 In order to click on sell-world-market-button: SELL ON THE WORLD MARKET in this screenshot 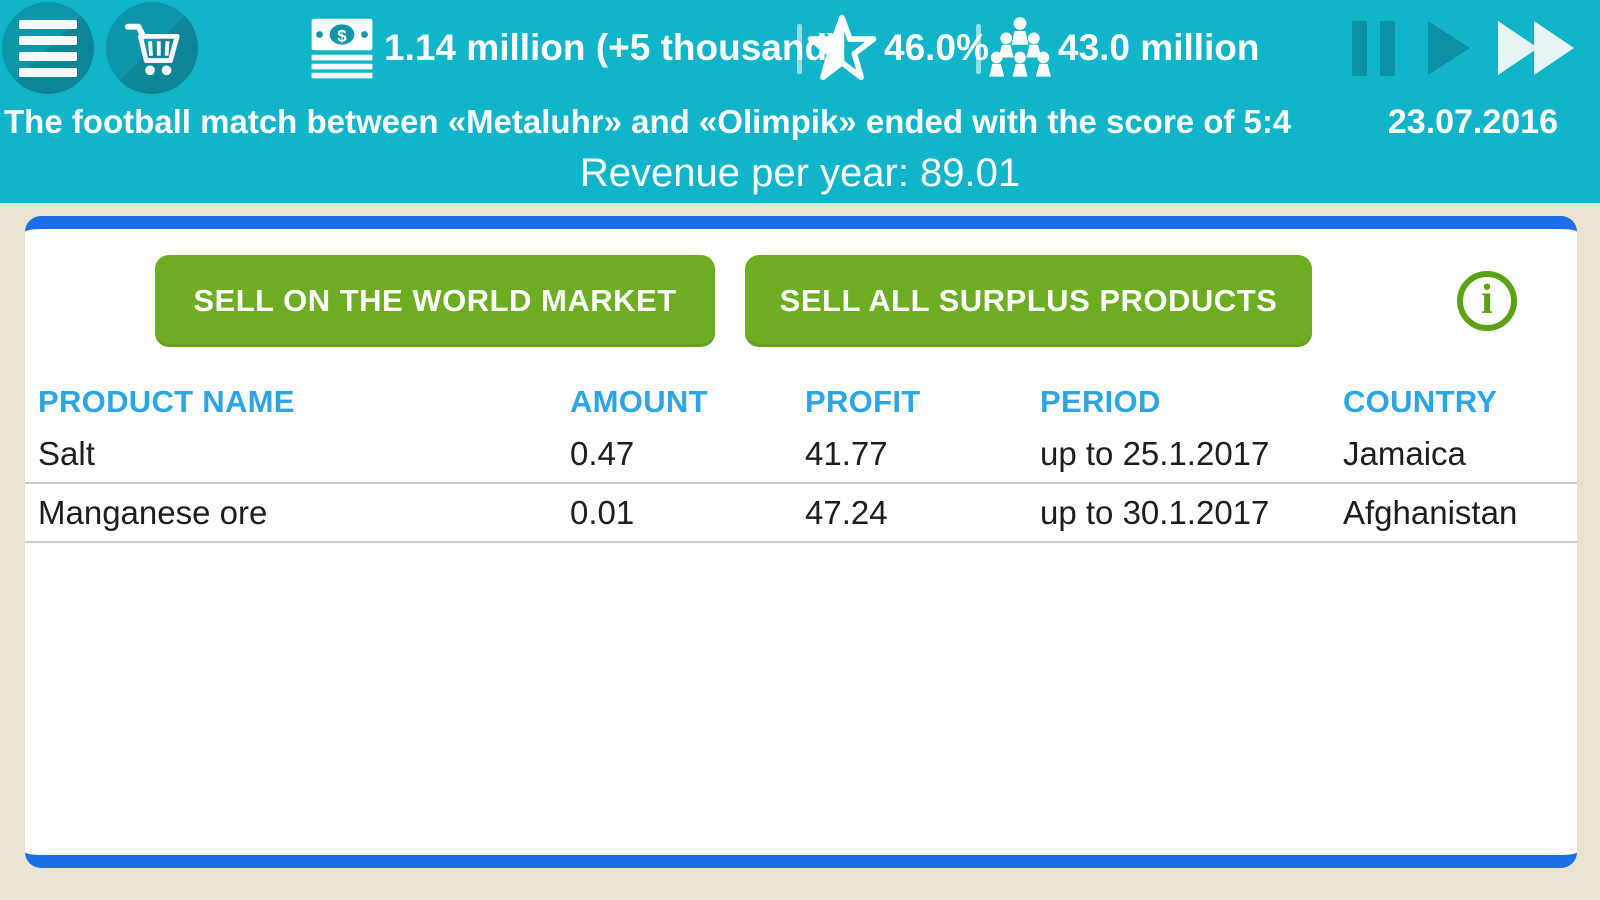, I will do `click(435, 301)`.